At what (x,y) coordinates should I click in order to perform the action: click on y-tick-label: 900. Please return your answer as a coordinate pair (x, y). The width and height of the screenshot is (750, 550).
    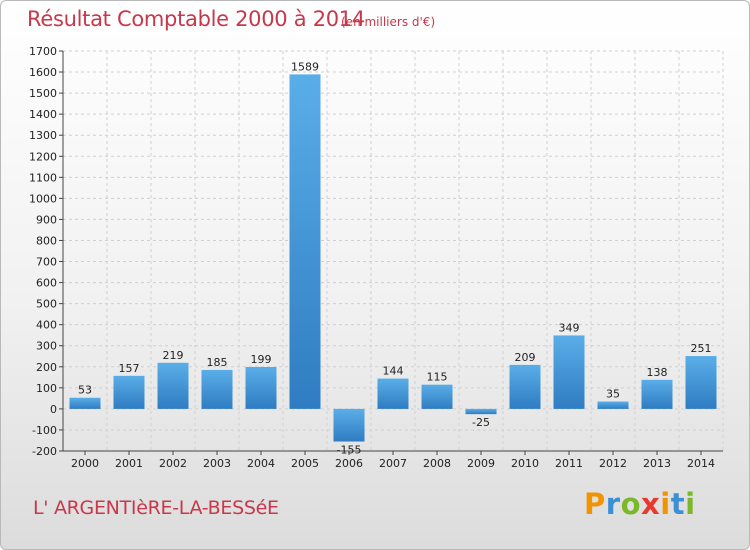
    Looking at the image, I should click on (46, 219).